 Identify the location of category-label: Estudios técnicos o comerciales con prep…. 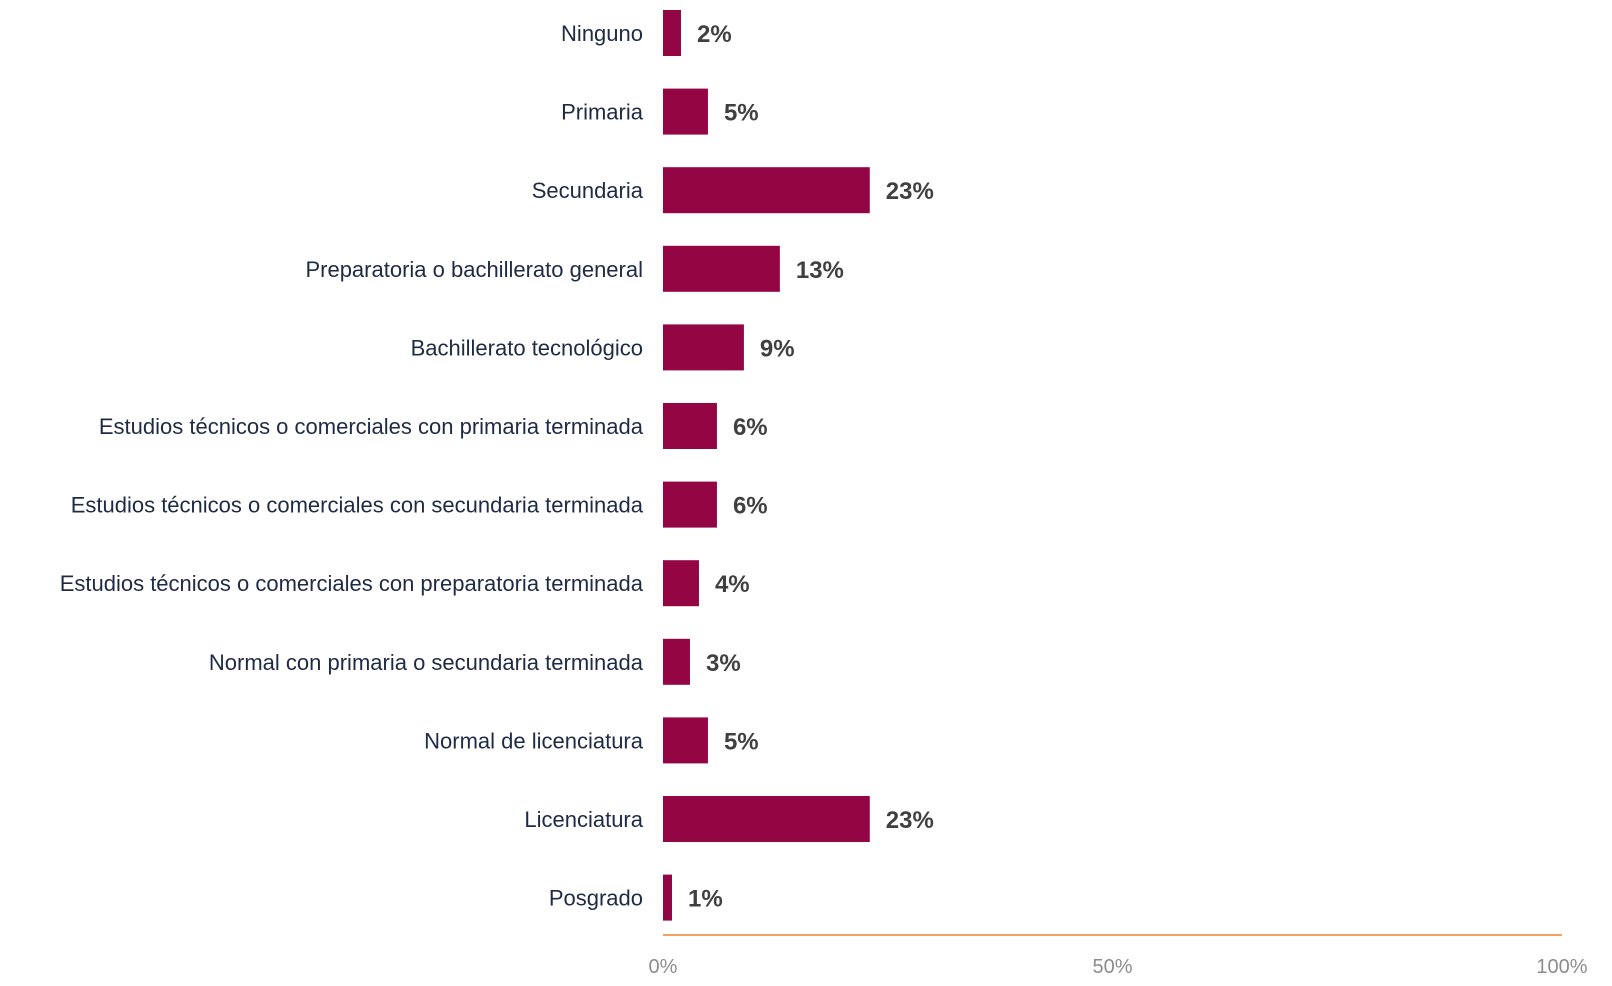
(352, 583).